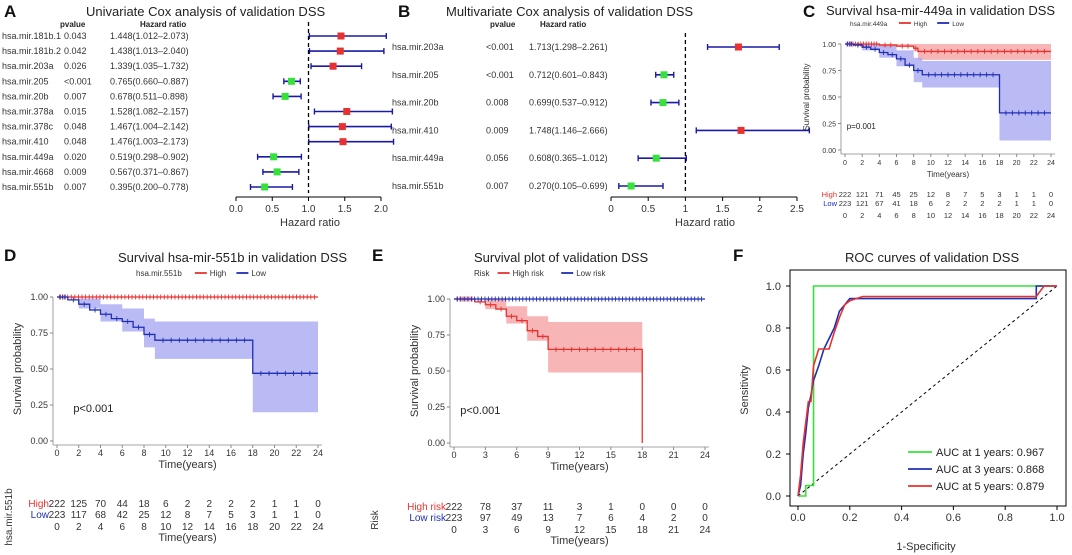 The image size is (1072, 555). Describe the element at coordinates (309, 209) in the screenshot. I see `forest-x-tick-label: 1.0` at that location.